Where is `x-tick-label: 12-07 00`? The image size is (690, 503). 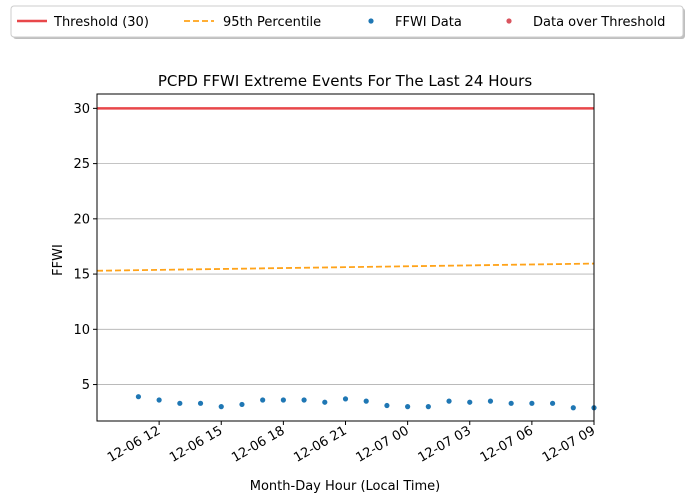
x-tick-label: 12-07 00 is located at coordinates (383, 444).